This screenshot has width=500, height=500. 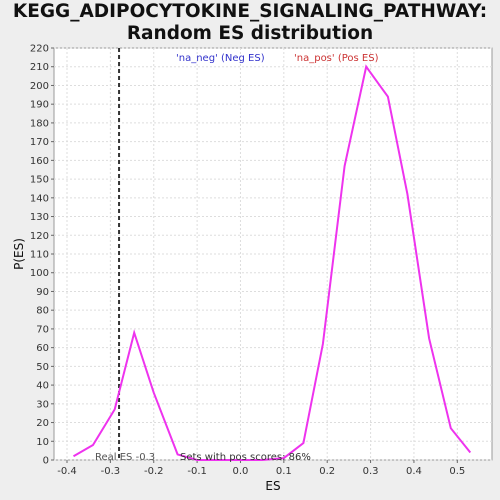 I want to click on y-tick-label: 10, so click(x=42, y=442).